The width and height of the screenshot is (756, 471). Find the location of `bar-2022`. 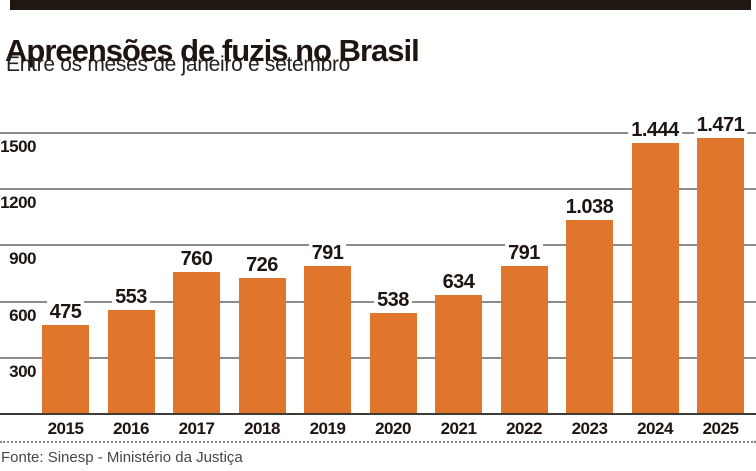

bar-2022 is located at coordinates (524, 339).